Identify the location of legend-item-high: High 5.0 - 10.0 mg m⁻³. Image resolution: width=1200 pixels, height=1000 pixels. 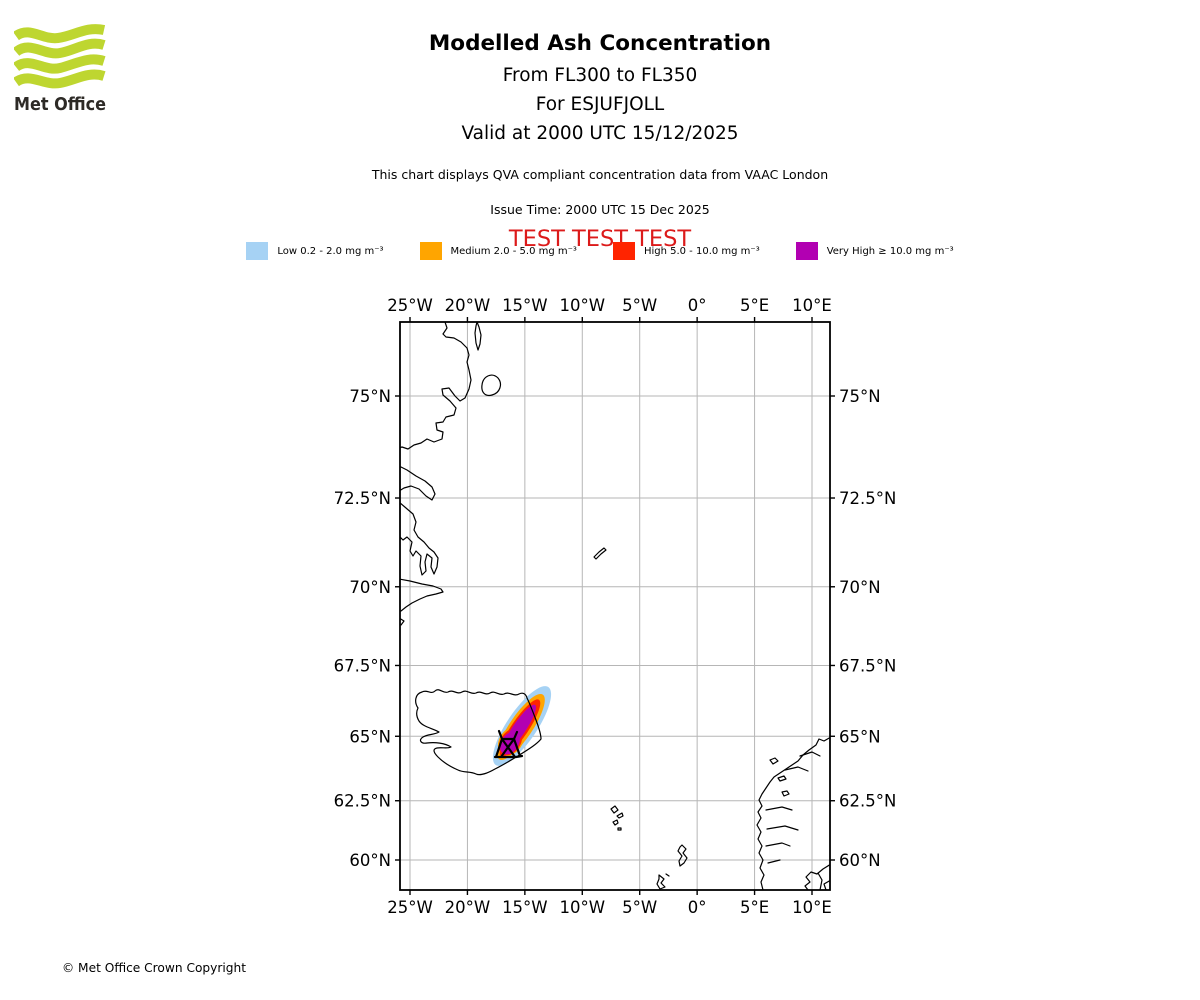
(686, 251).